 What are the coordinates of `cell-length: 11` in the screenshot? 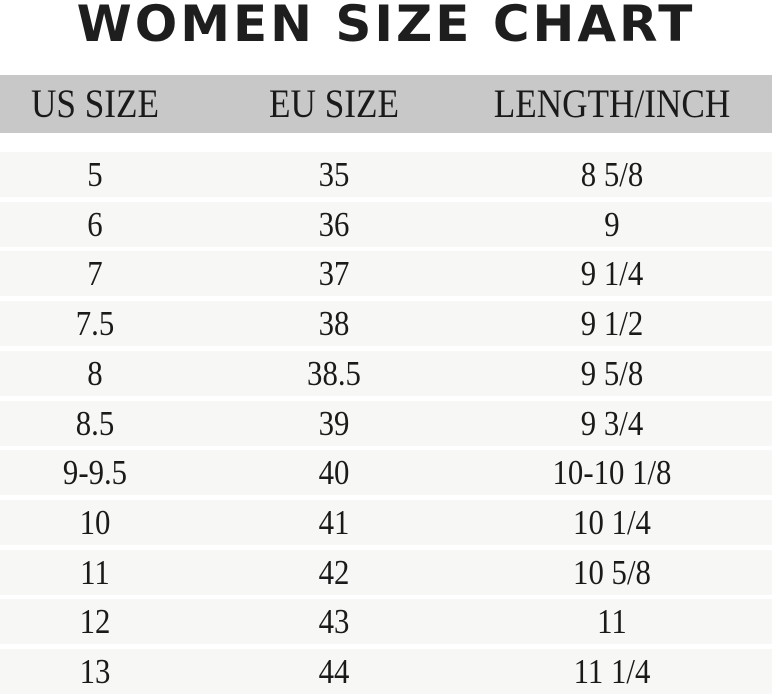 It's located at (612, 622).